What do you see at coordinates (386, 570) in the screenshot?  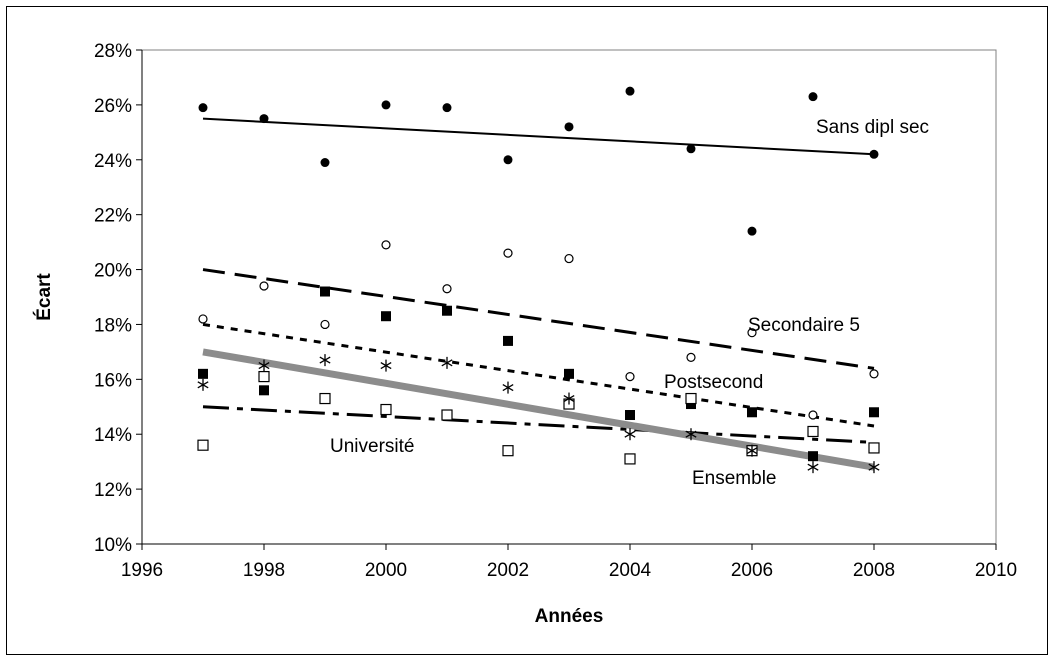 I see `x-tick-label: 2000` at bounding box center [386, 570].